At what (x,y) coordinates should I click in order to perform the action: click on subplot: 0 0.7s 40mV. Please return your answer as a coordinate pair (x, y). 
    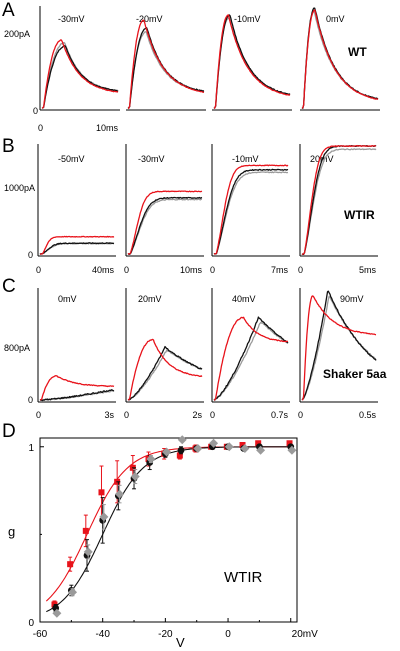
    Looking at the image, I should click on (250, 354).